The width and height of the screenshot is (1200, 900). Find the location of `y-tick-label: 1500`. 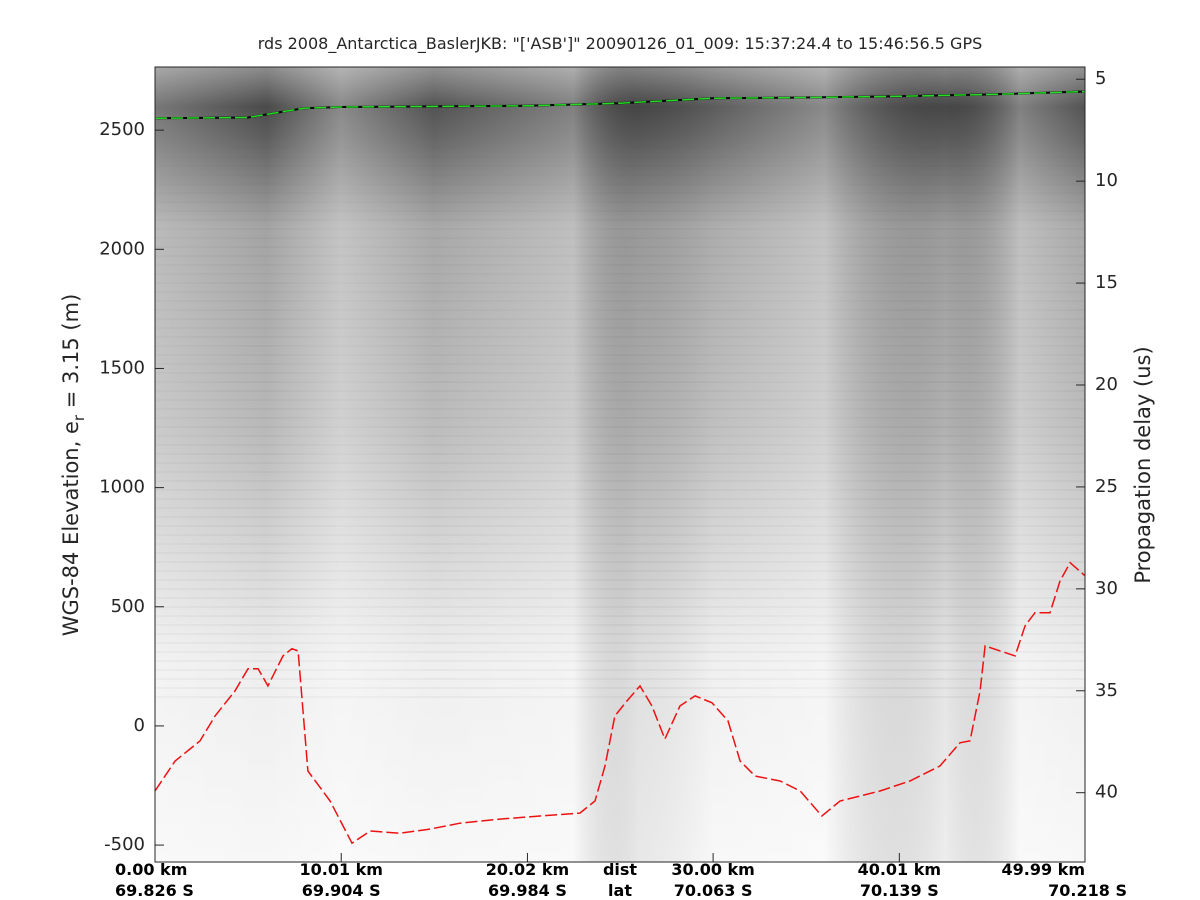

y-tick-label: 1500 is located at coordinates (122, 367).